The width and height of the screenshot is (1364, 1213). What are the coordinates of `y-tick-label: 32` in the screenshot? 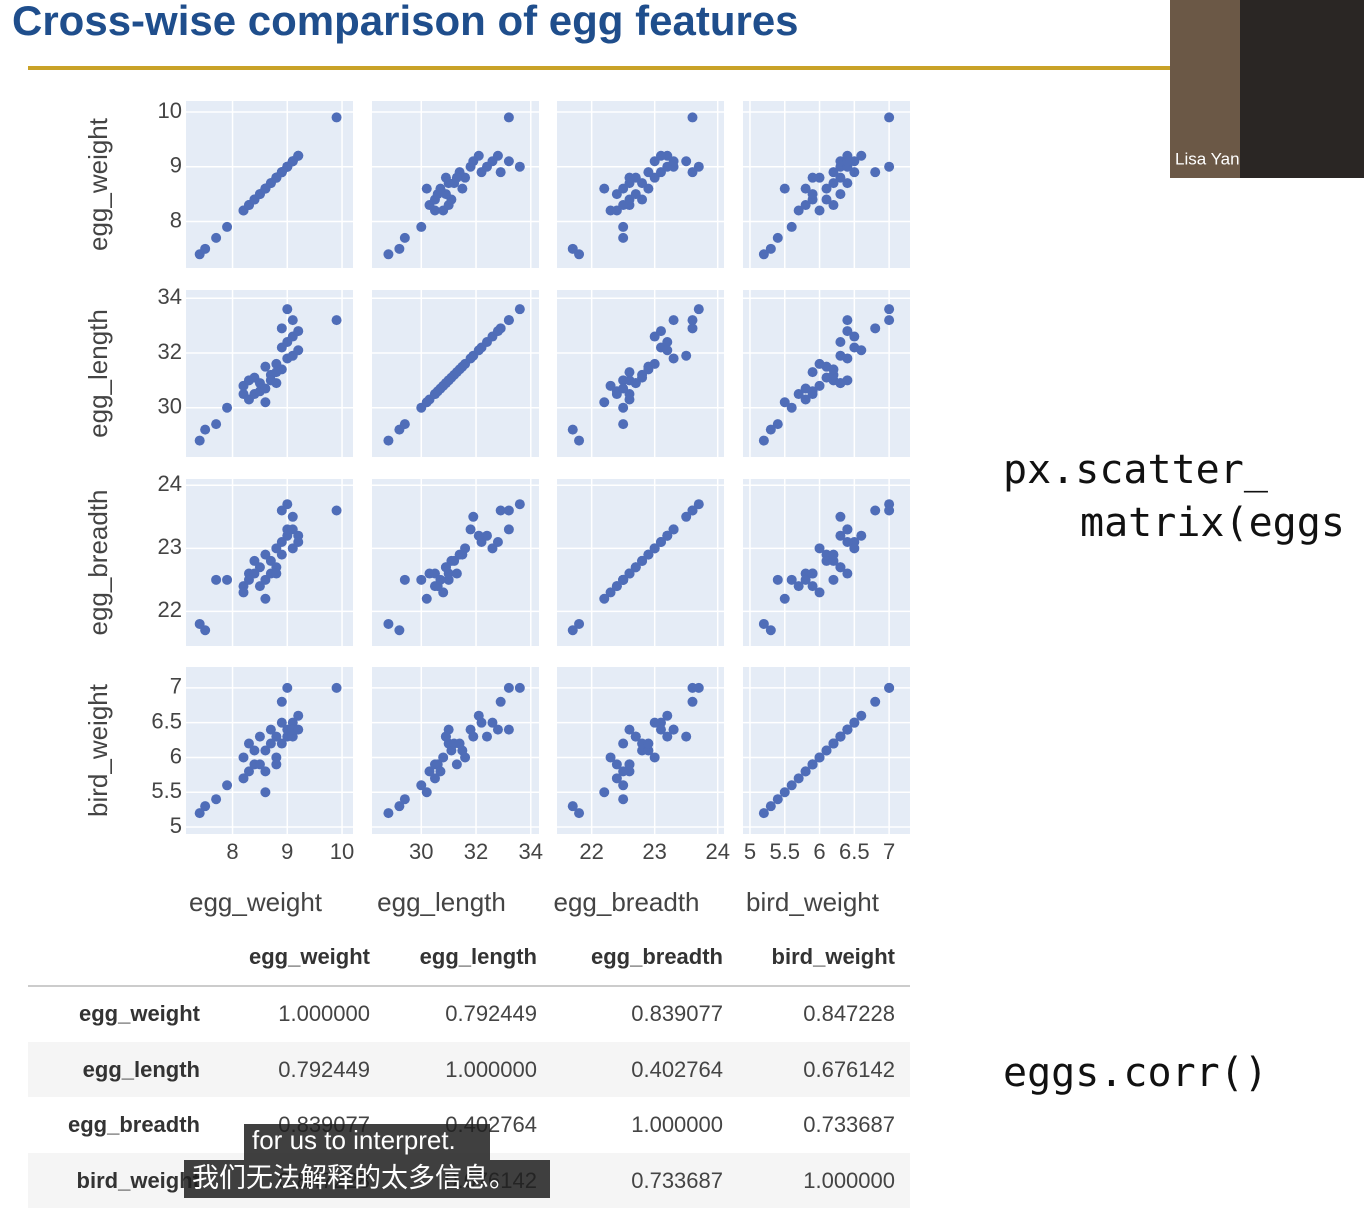 It's located at (170, 351).